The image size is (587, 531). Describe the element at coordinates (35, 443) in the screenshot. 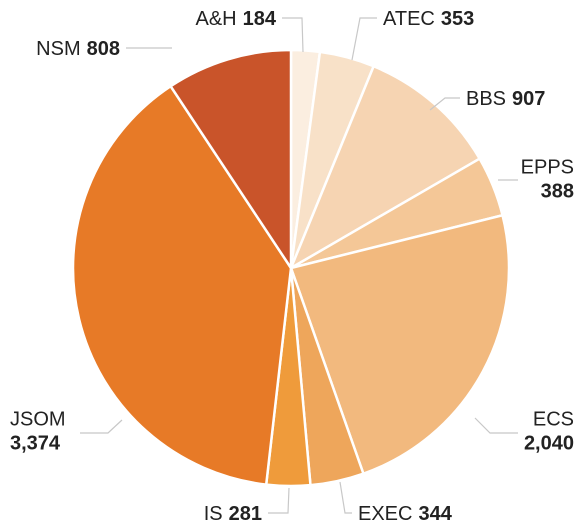

I see `slice-value: 3,374` at that location.